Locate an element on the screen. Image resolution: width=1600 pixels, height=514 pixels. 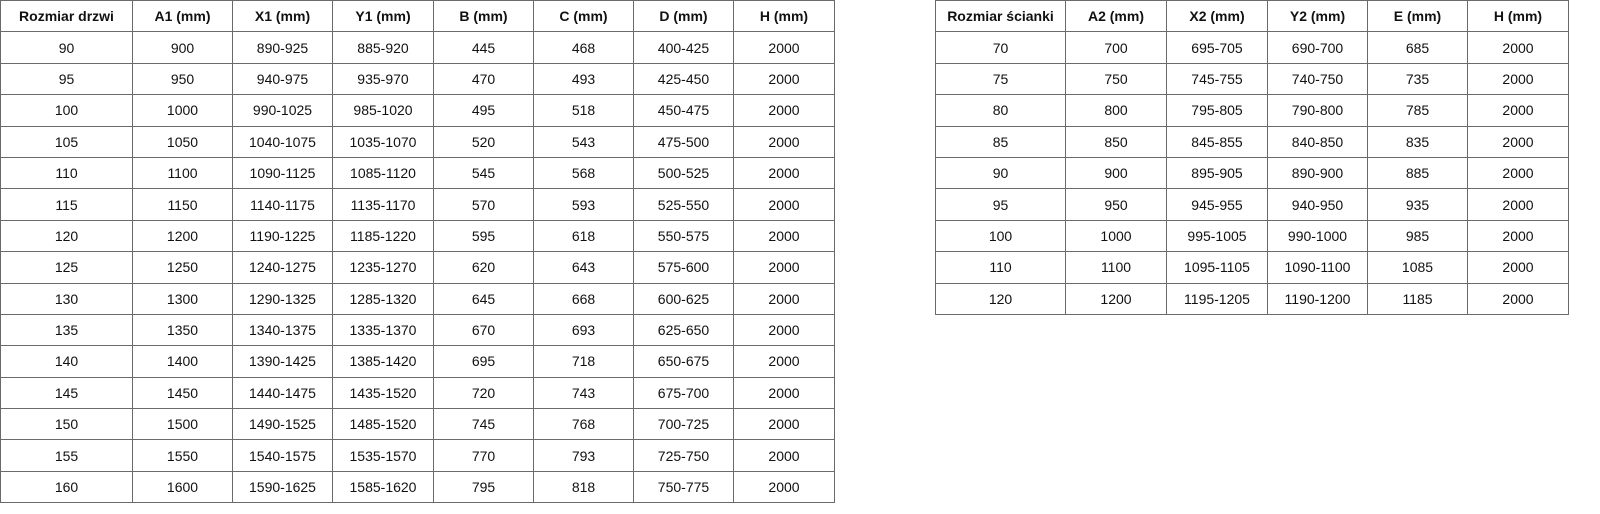
table-cell: 885-920 is located at coordinates (383, 47).